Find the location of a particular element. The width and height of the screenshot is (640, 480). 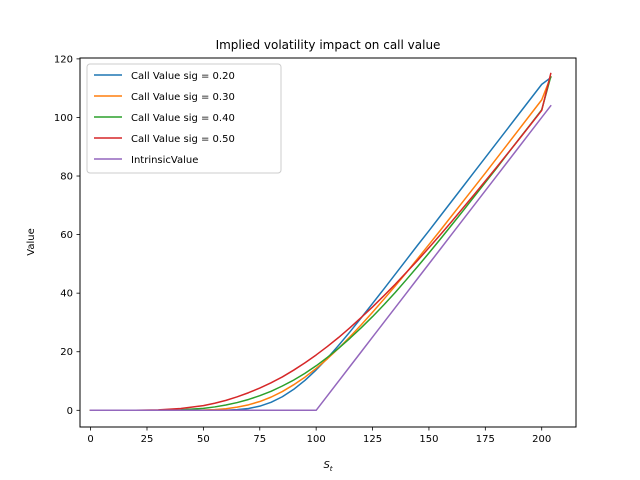

y-tick-label: 40 is located at coordinates (66, 294).